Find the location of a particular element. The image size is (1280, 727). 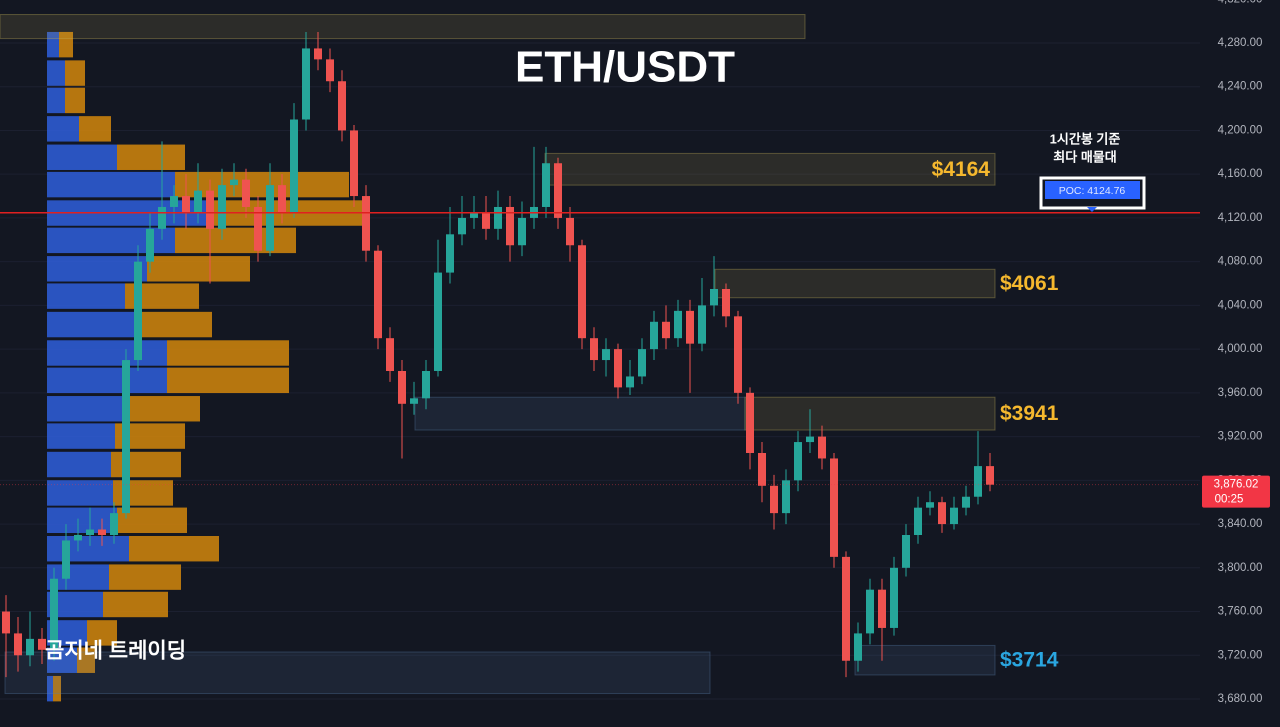

zone-label: $3714 is located at coordinates (1029, 660).